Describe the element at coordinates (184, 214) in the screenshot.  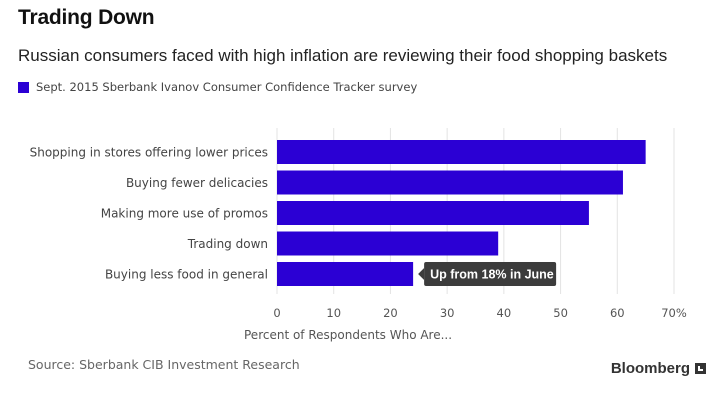
I see `category-label-2: Making more use of promos` at that location.